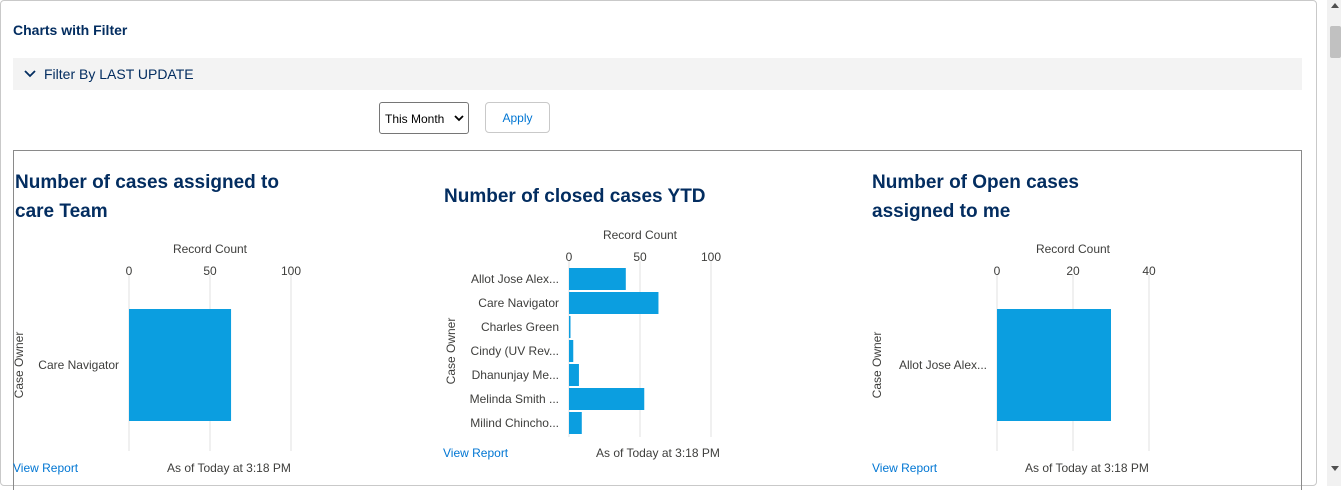 The image size is (1341, 490). What do you see at coordinates (147, 197) in the screenshot?
I see `widget-1-title: Number of cases assigned to care Team` at bounding box center [147, 197].